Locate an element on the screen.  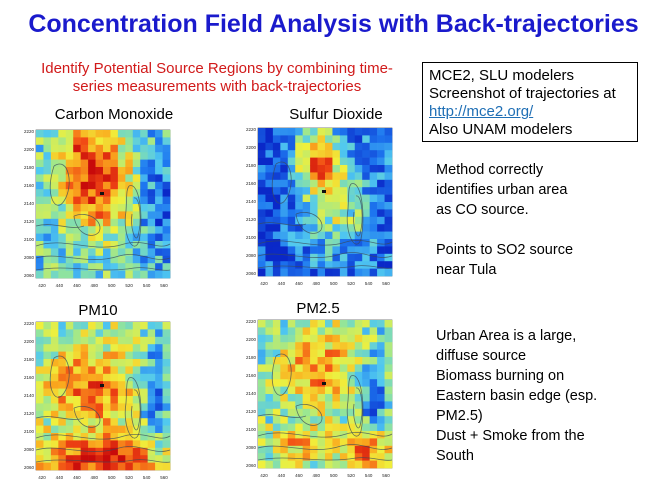
y-tick-label: 2060 is located at coordinates (29, 275).